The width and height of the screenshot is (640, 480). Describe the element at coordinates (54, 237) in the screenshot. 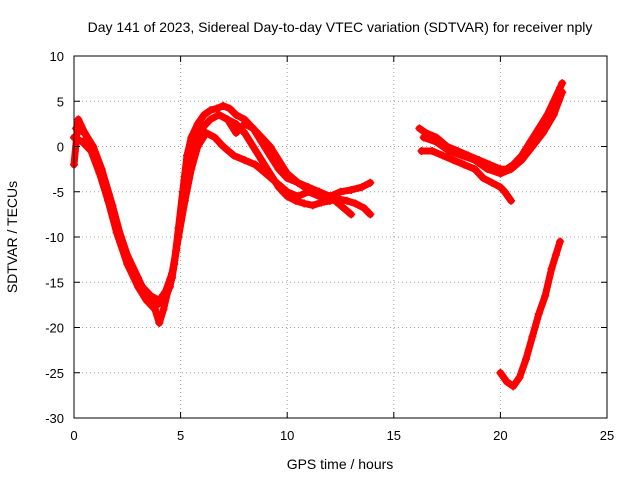

I see `y-tick-label: -10` at that location.